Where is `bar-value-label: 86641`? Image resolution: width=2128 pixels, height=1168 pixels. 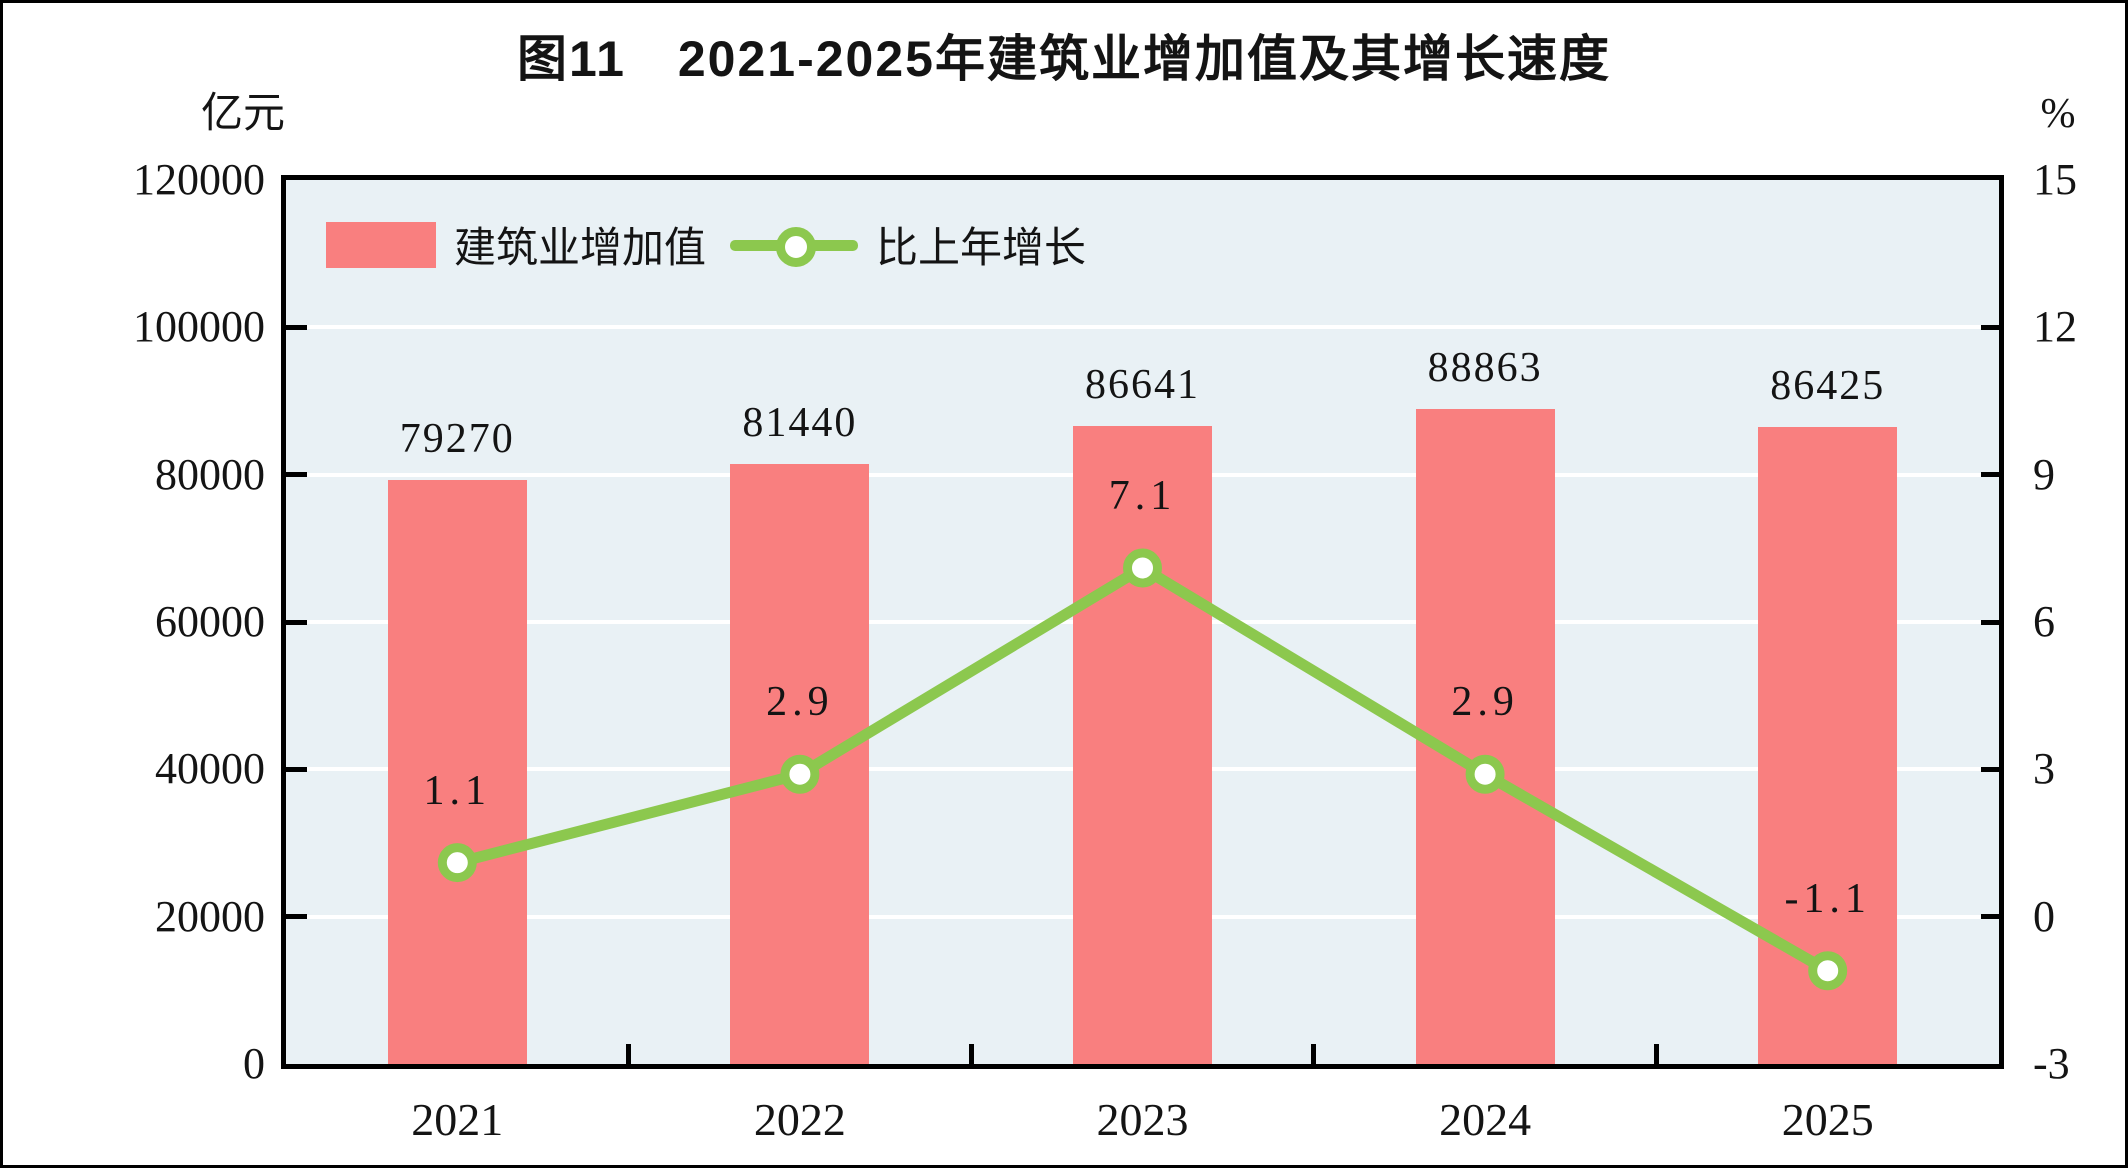
bar-value-label: 86641 is located at coordinates (1142, 384).